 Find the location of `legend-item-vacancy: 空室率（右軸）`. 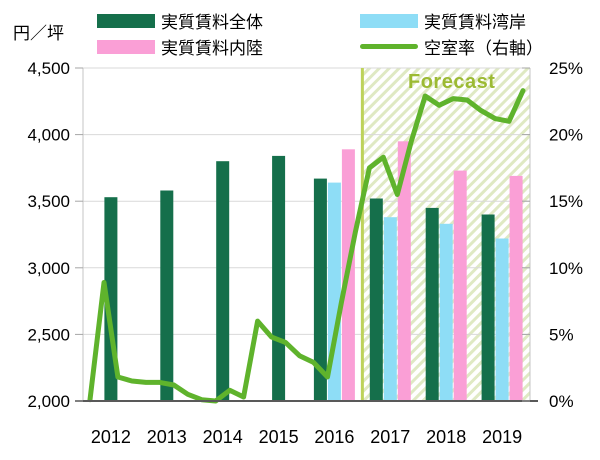

legend-item-vacancy: 空室率（右軸） is located at coordinates (451, 46).